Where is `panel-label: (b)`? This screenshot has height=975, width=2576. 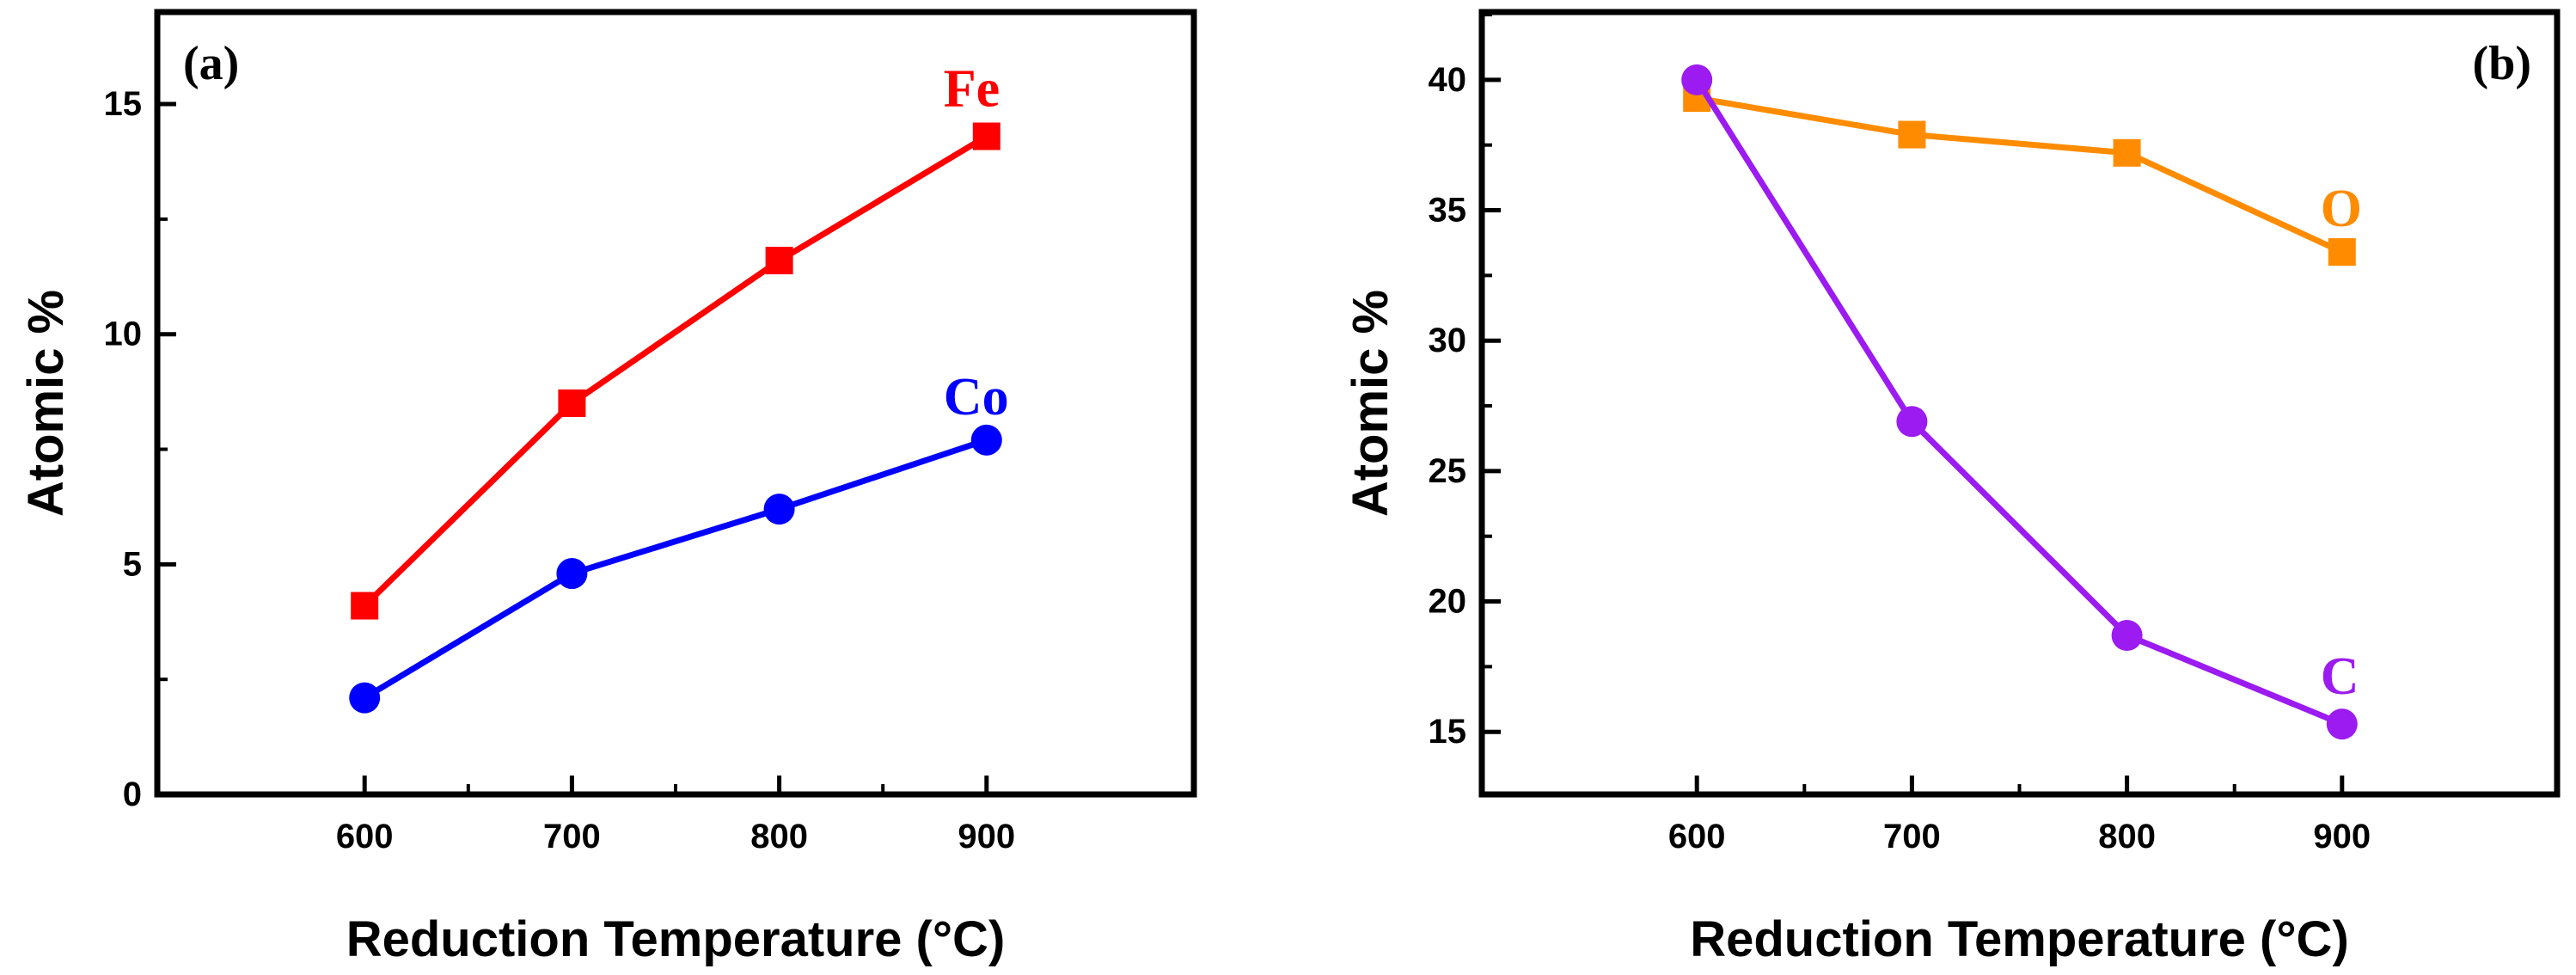
panel-label: (b) is located at coordinates (2502, 64).